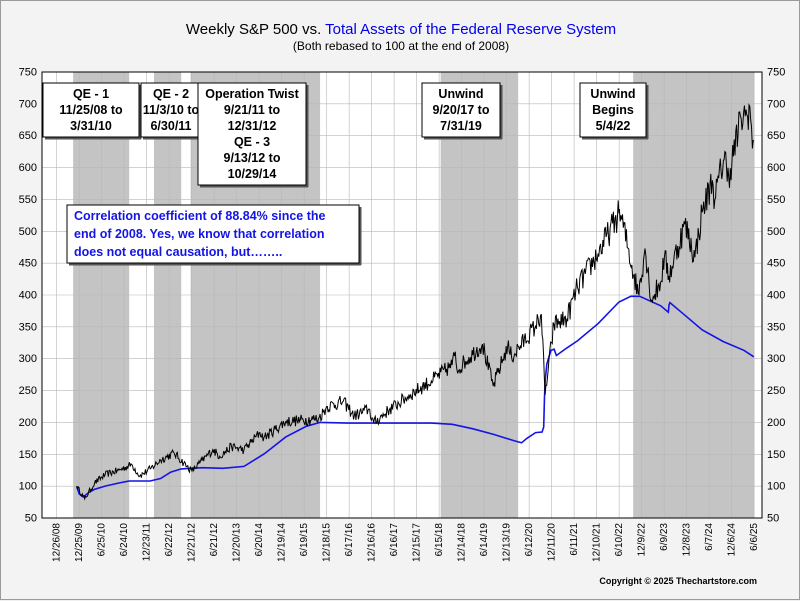 Image resolution: width=800 pixels, height=601 pixels. Describe the element at coordinates (776, 104) in the screenshot. I see `y-tick-label-right: 700` at that location.